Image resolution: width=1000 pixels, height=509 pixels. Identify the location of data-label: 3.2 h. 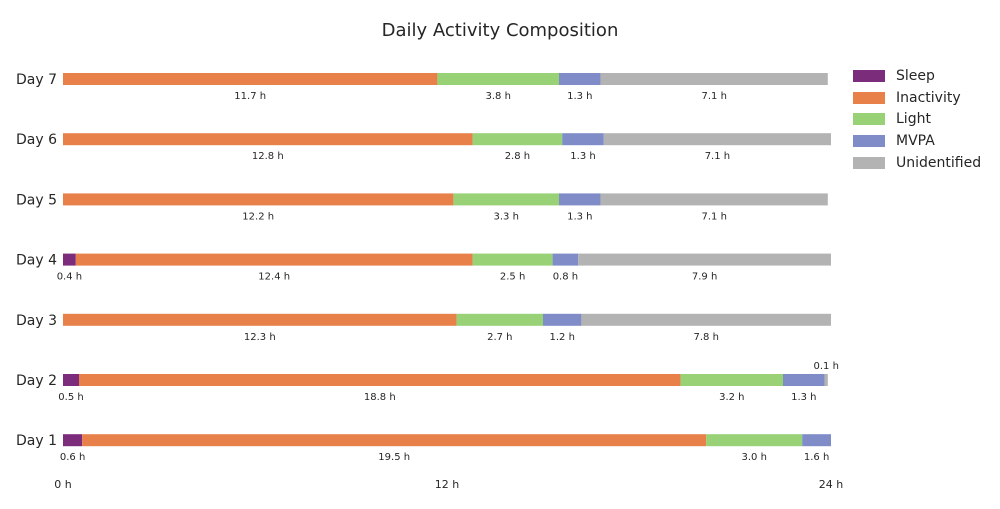
(731, 397).